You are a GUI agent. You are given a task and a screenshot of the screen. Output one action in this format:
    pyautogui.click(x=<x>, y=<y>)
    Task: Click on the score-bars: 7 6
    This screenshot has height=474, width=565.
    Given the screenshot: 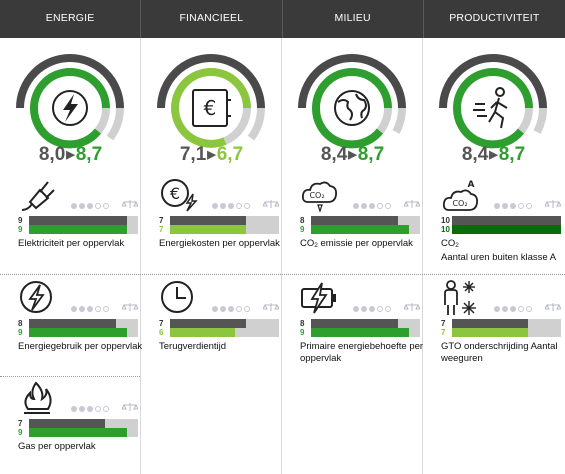 What is the action you would take?
    pyautogui.click(x=219, y=328)
    